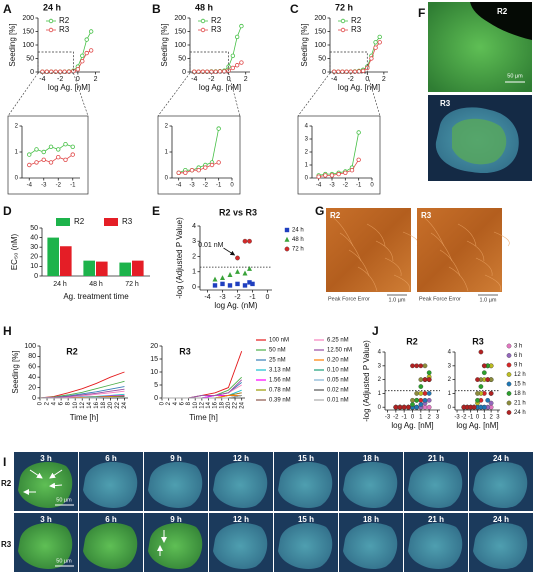 The image size is (535, 575). What do you see at coordinates (280, 401) in the screenshot?
I see `legend-label: 0.39 nM` at bounding box center [280, 401].